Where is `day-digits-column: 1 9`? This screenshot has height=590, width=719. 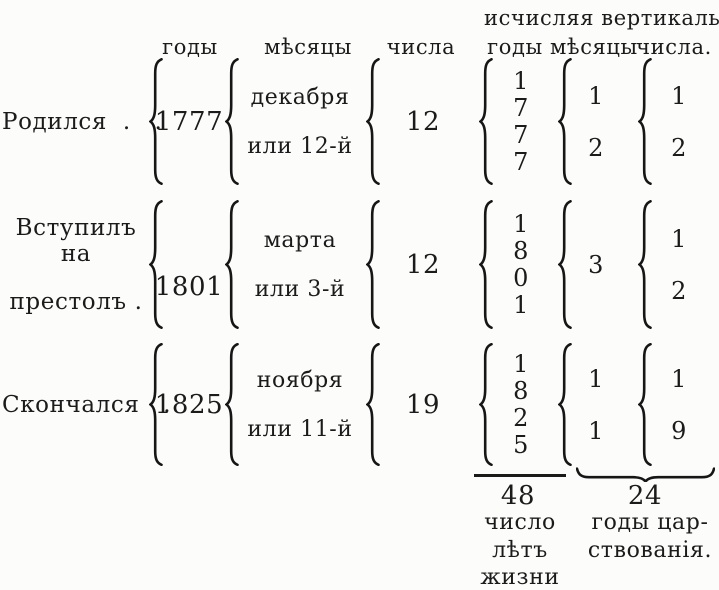
day-digits-column: 1 9 is located at coordinates (679, 405).